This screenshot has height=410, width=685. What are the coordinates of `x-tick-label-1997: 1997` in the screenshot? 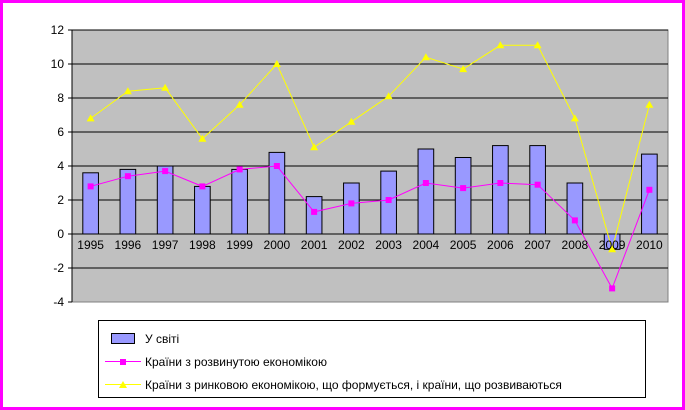 It's located at (165, 245).